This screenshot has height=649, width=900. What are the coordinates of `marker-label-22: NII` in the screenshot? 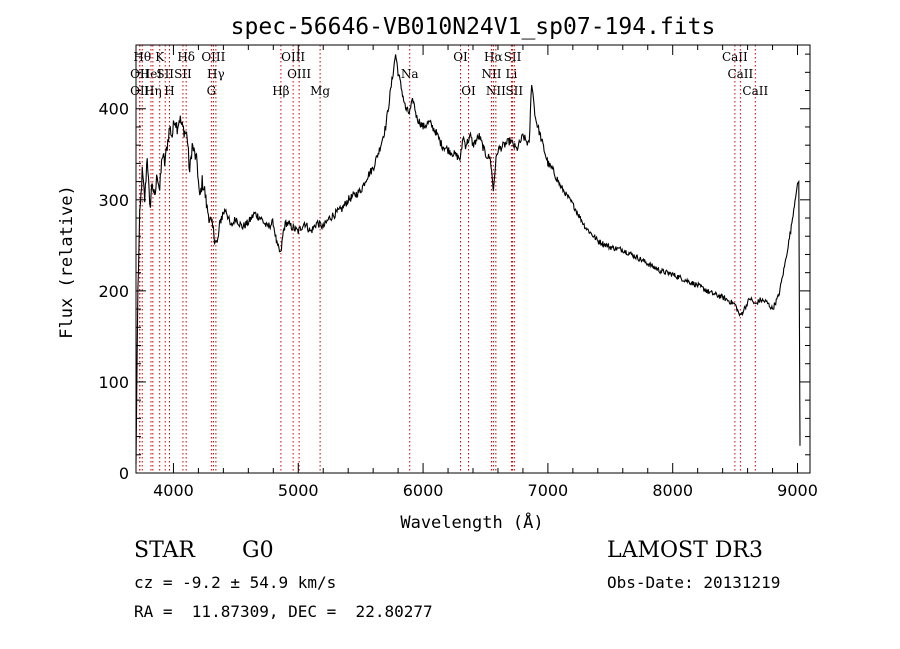 It's located at (496, 91).